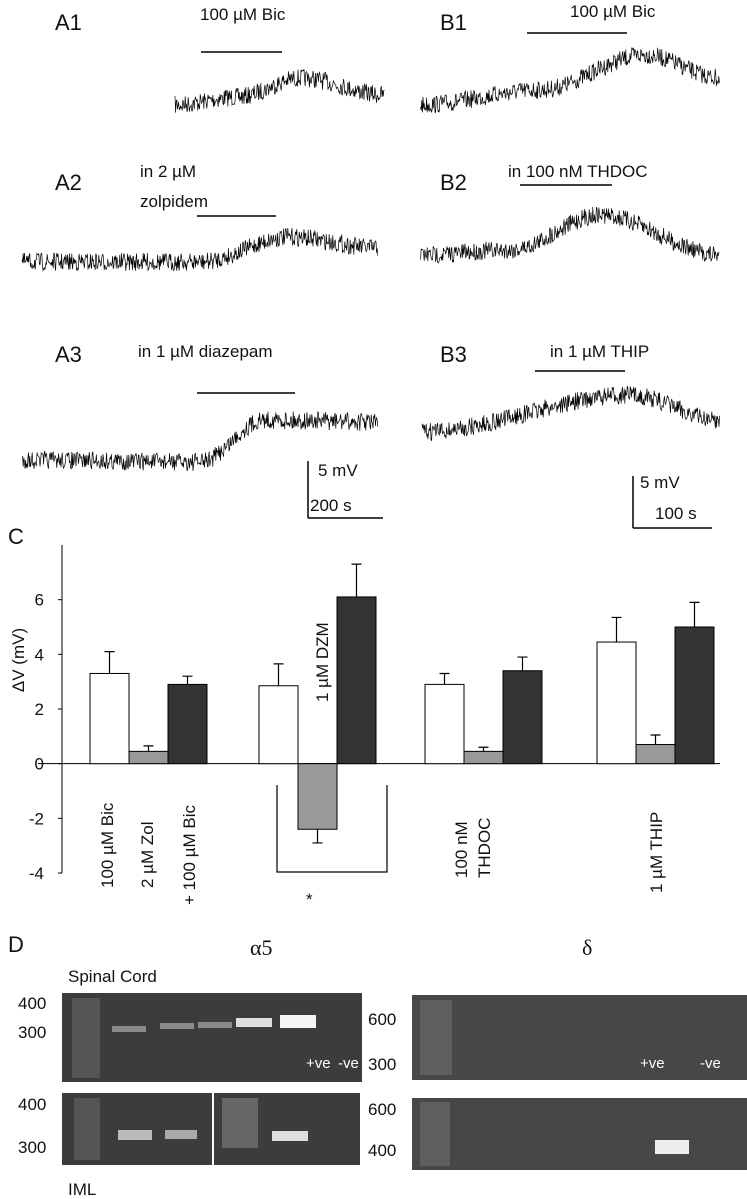  I want to click on bar-annotation: 1 µM THIP, so click(656, 852).